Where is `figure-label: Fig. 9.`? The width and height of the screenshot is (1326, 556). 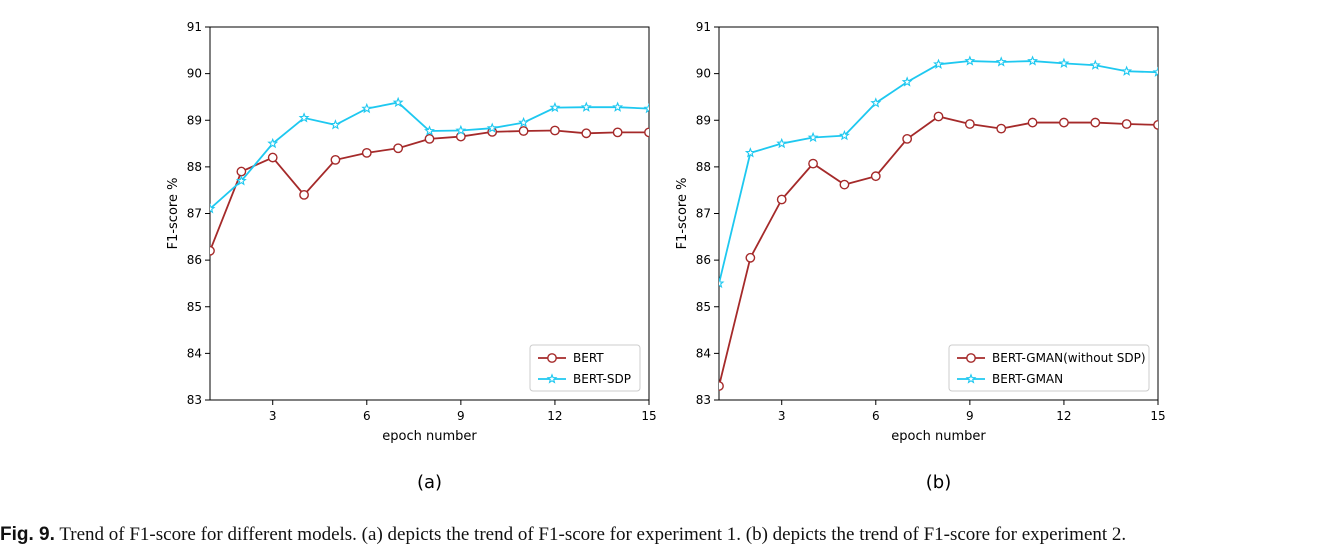 figure-label: Fig. 9. is located at coordinates (27, 534).